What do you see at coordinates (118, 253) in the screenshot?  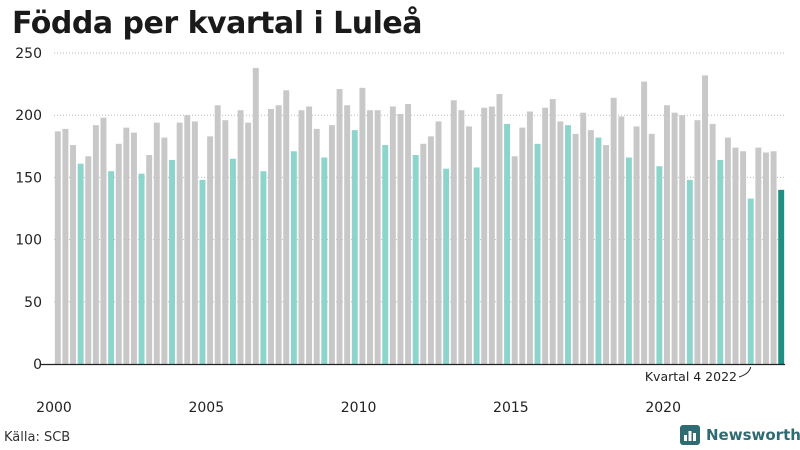 I see `bar-2002-K1` at bounding box center [118, 253].